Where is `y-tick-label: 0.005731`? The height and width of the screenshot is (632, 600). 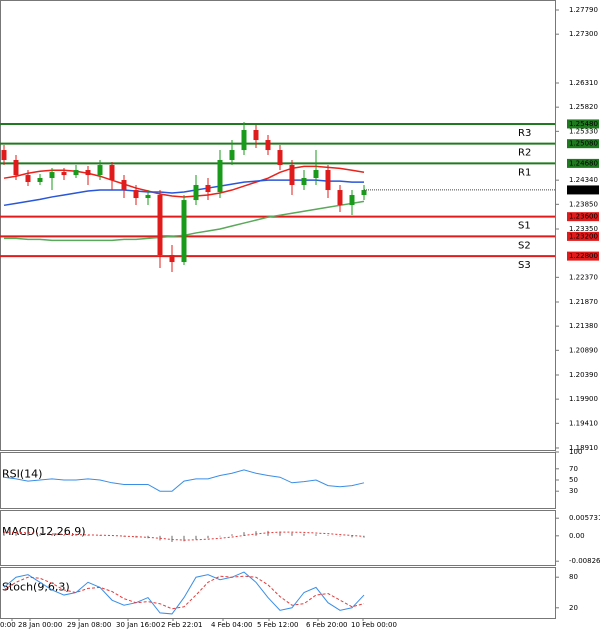
y-tick-label: 0.005731 is located at coordinates (584, 518).